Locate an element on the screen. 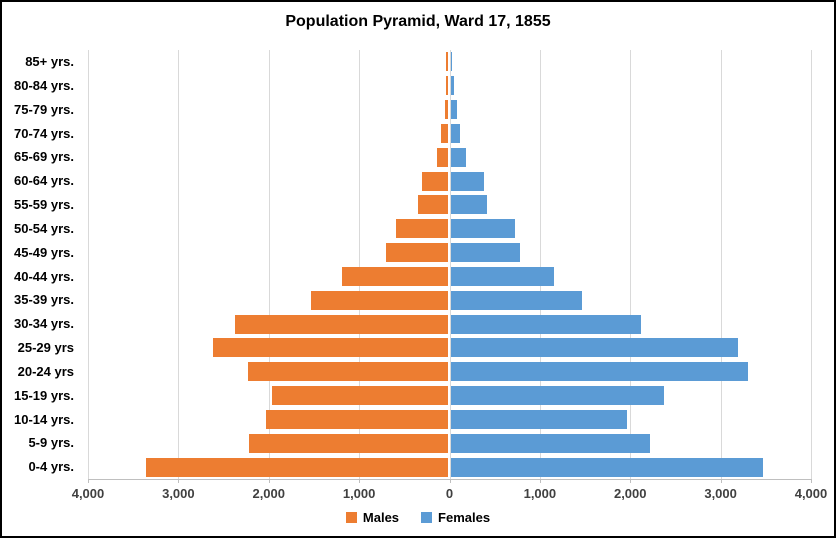 The image size is (836, 538). y-axis-label: 85+ yrs. is located at coordinates (49, 61).